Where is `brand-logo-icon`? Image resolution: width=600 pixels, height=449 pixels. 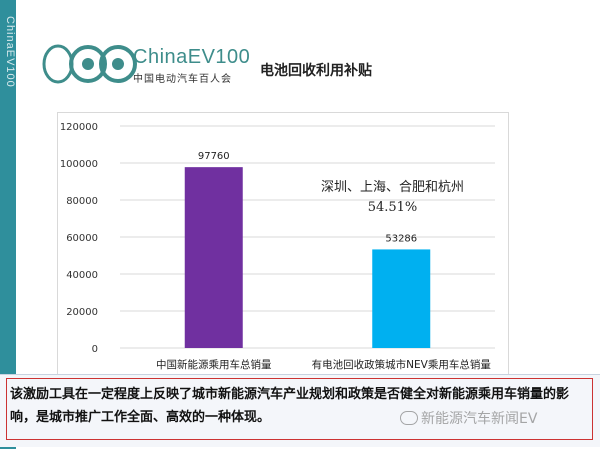
brand-logo-icon is located at coordinates (89, 64).